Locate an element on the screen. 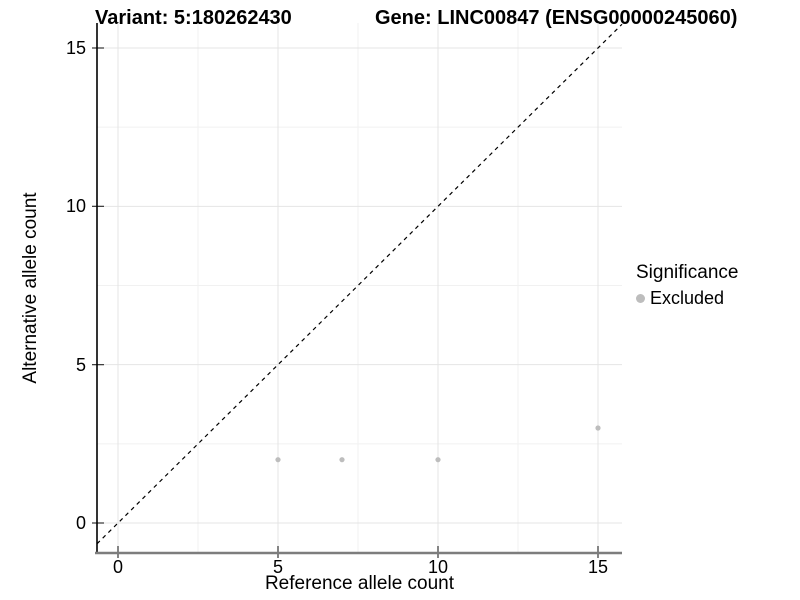 The image size is (800, 600). y-axis-tick-label: 0 is located at coordinates (80, 523).